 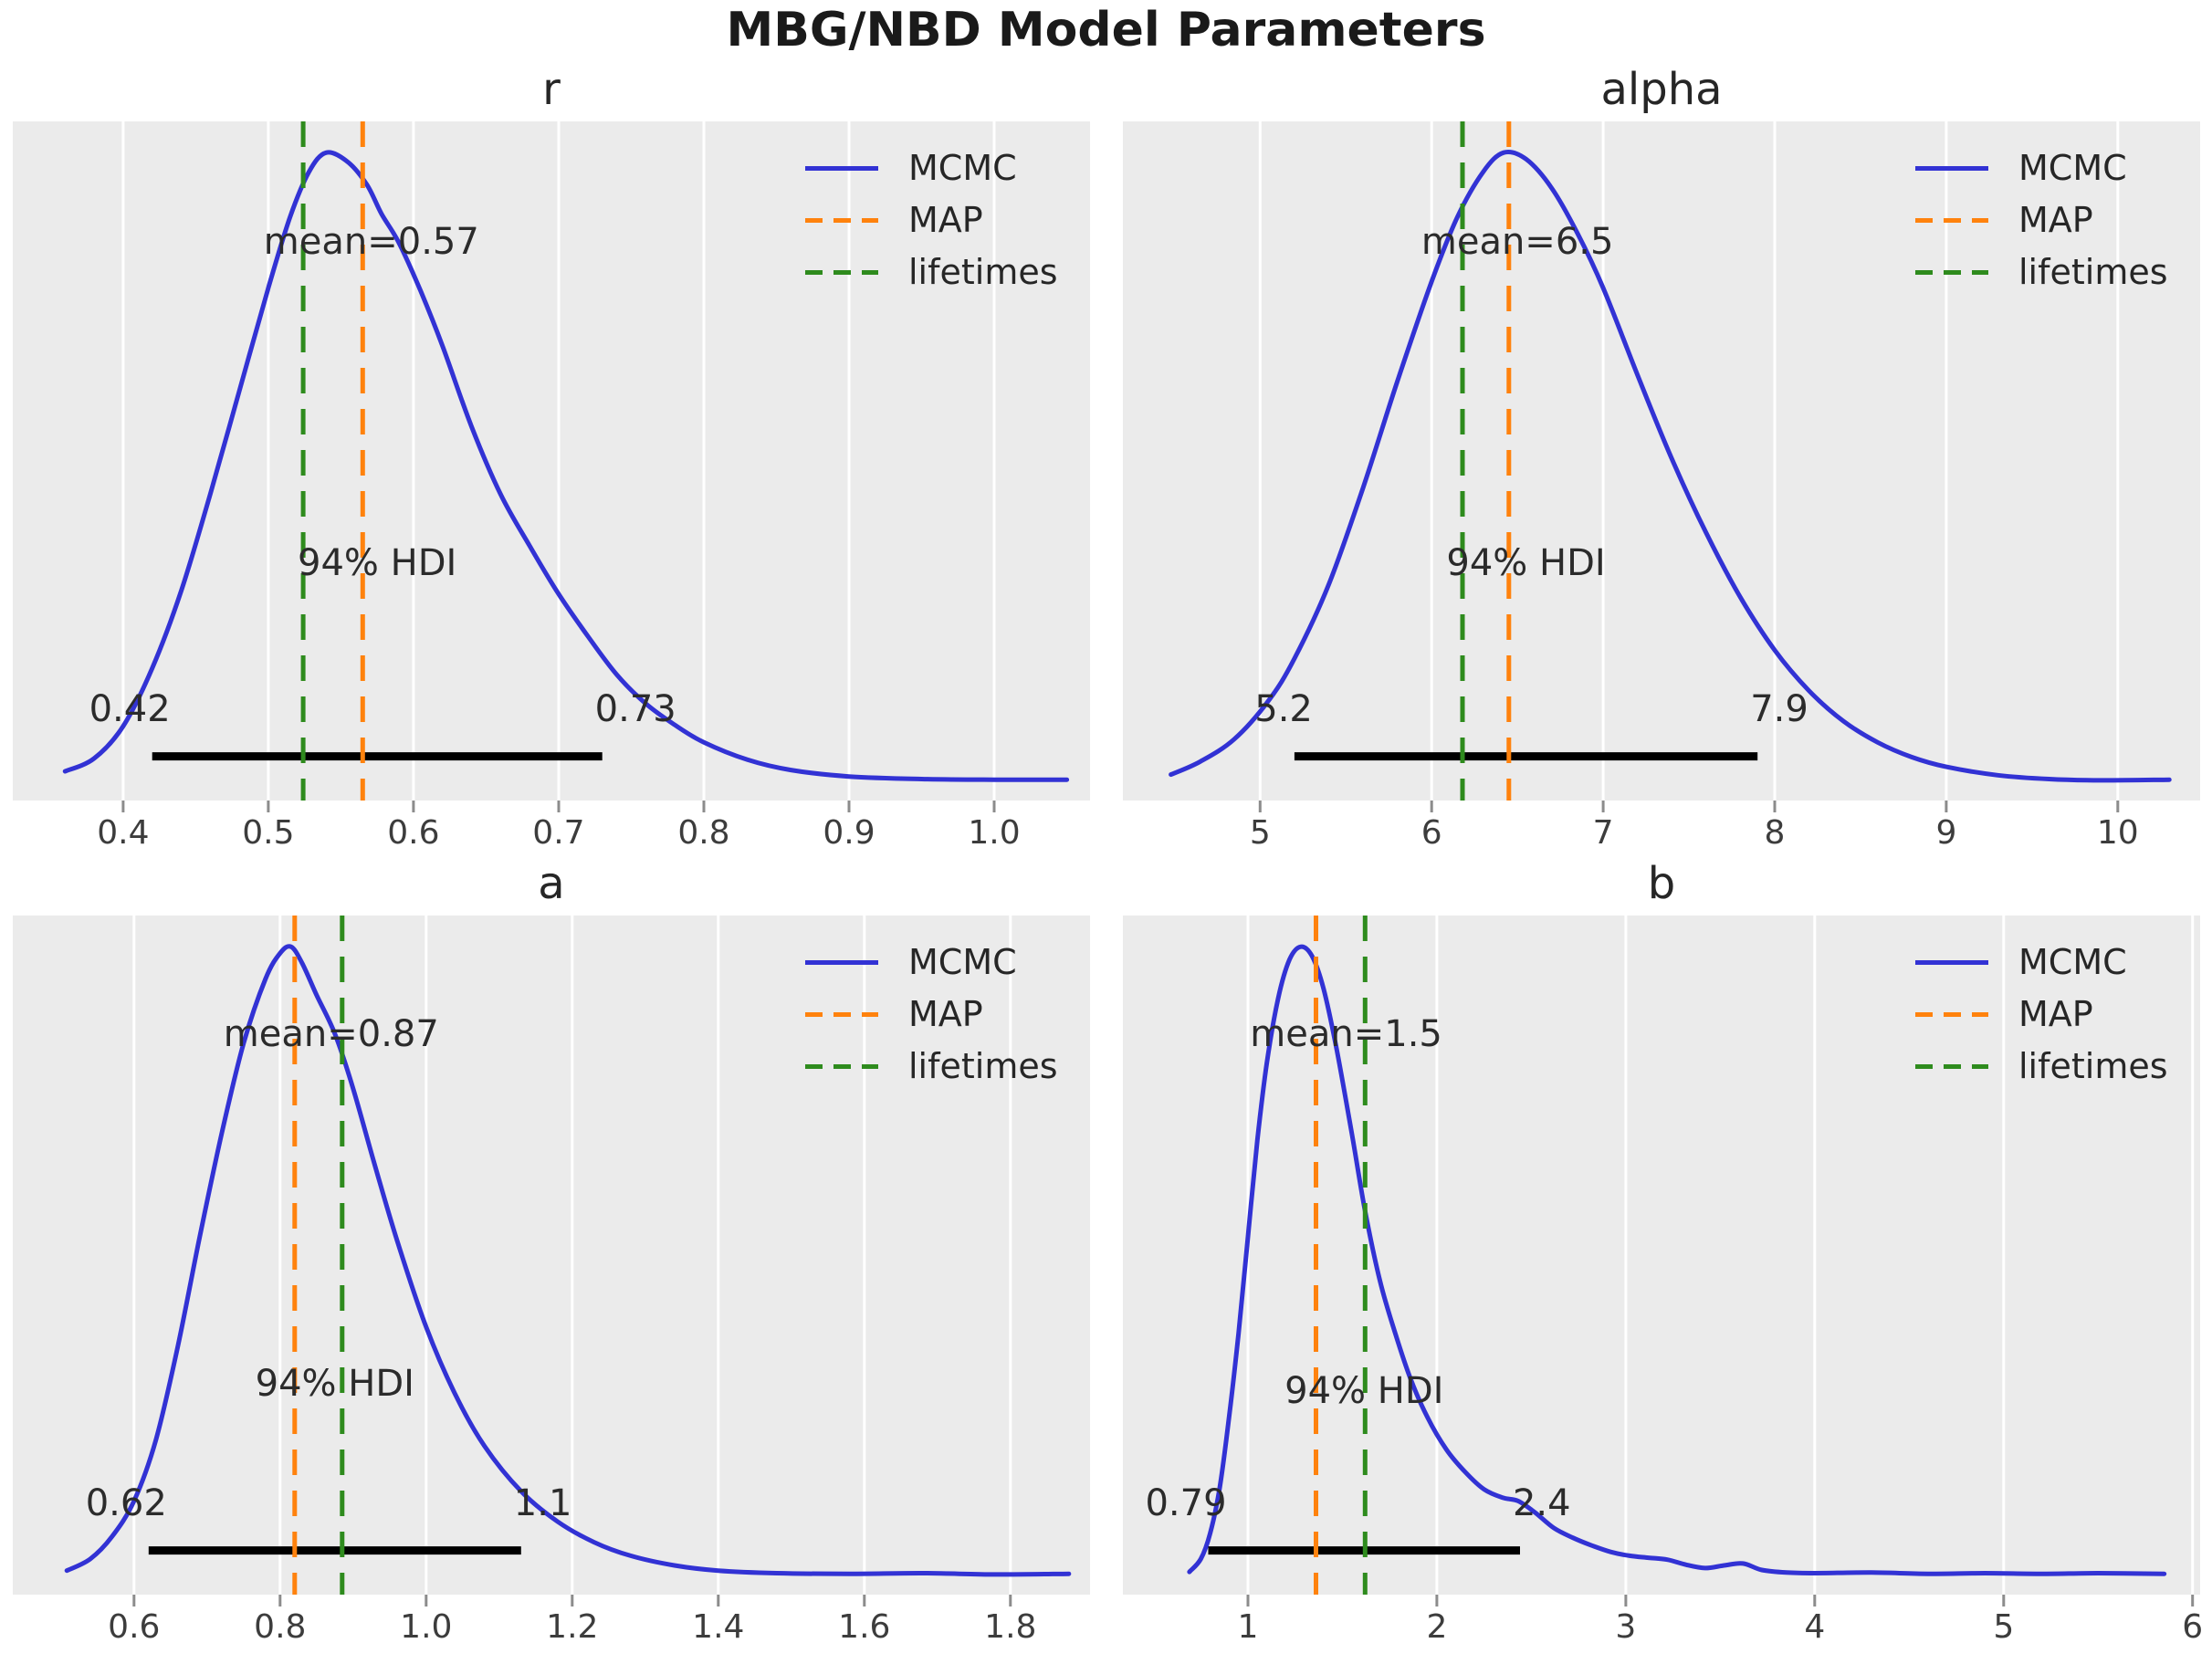 I want to click on mean-annotation: mean=0.57, so click(x=371, y=241).